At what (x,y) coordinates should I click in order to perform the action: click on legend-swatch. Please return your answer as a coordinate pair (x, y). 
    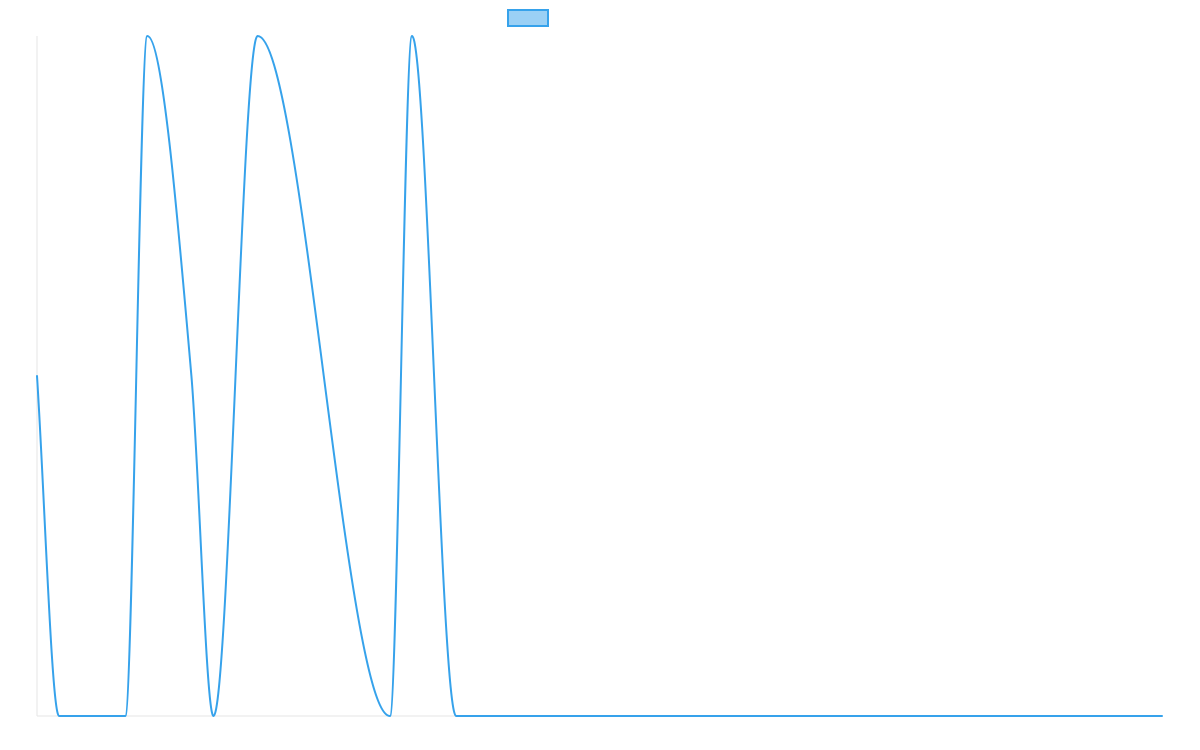
    Looking at the image, I should click on (528, 18).